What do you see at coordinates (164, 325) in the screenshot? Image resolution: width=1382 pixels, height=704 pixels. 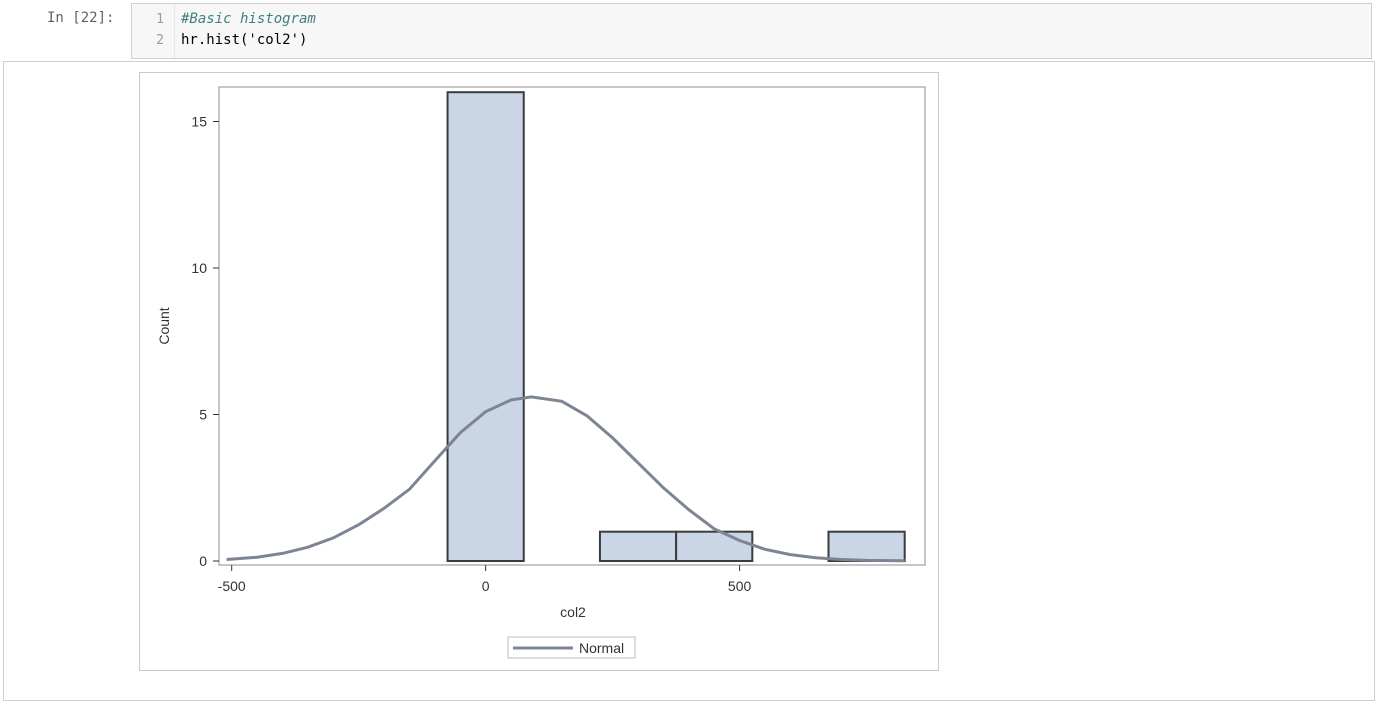 I see `y-axis-label: Count` at bounding box center [164, 325].